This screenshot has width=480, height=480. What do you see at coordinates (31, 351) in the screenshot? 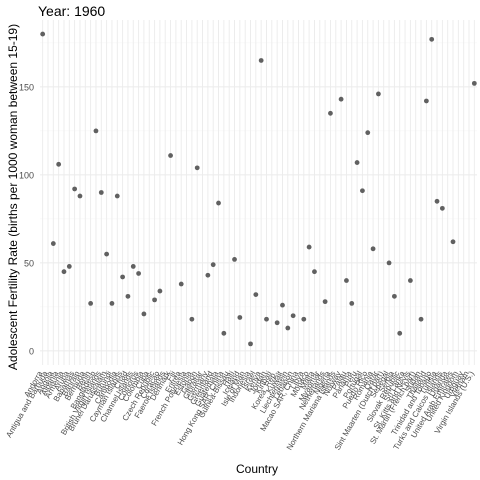
I see `y-tick-label: 0` at bounding box center [31, 351].